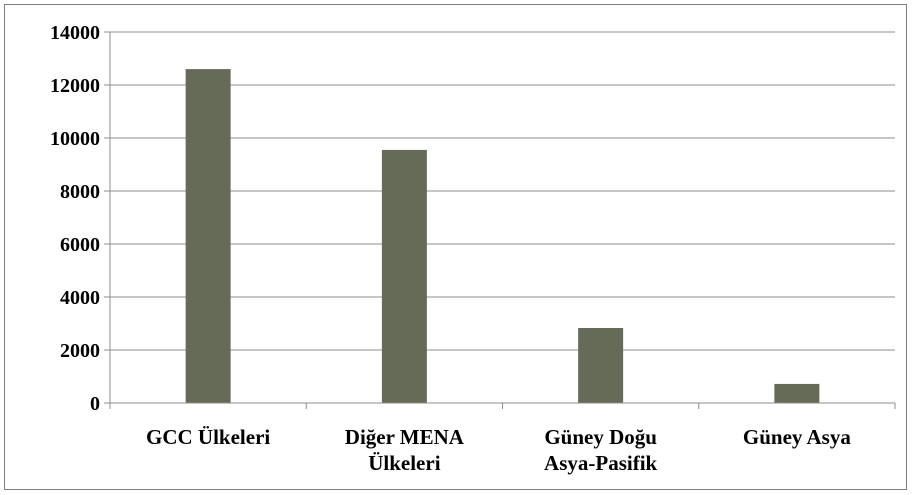 This screenshot has width=913, height=495. Describe the element at coordinates (797, 437) in the screenshot. I see `x-category-label: Güney Asya` at that location.